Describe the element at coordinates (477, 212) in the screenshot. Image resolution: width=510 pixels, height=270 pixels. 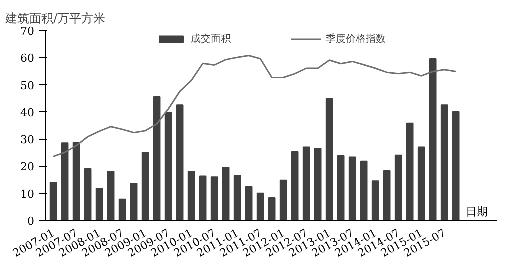
I see `x-axis-title: 日期` at that location.